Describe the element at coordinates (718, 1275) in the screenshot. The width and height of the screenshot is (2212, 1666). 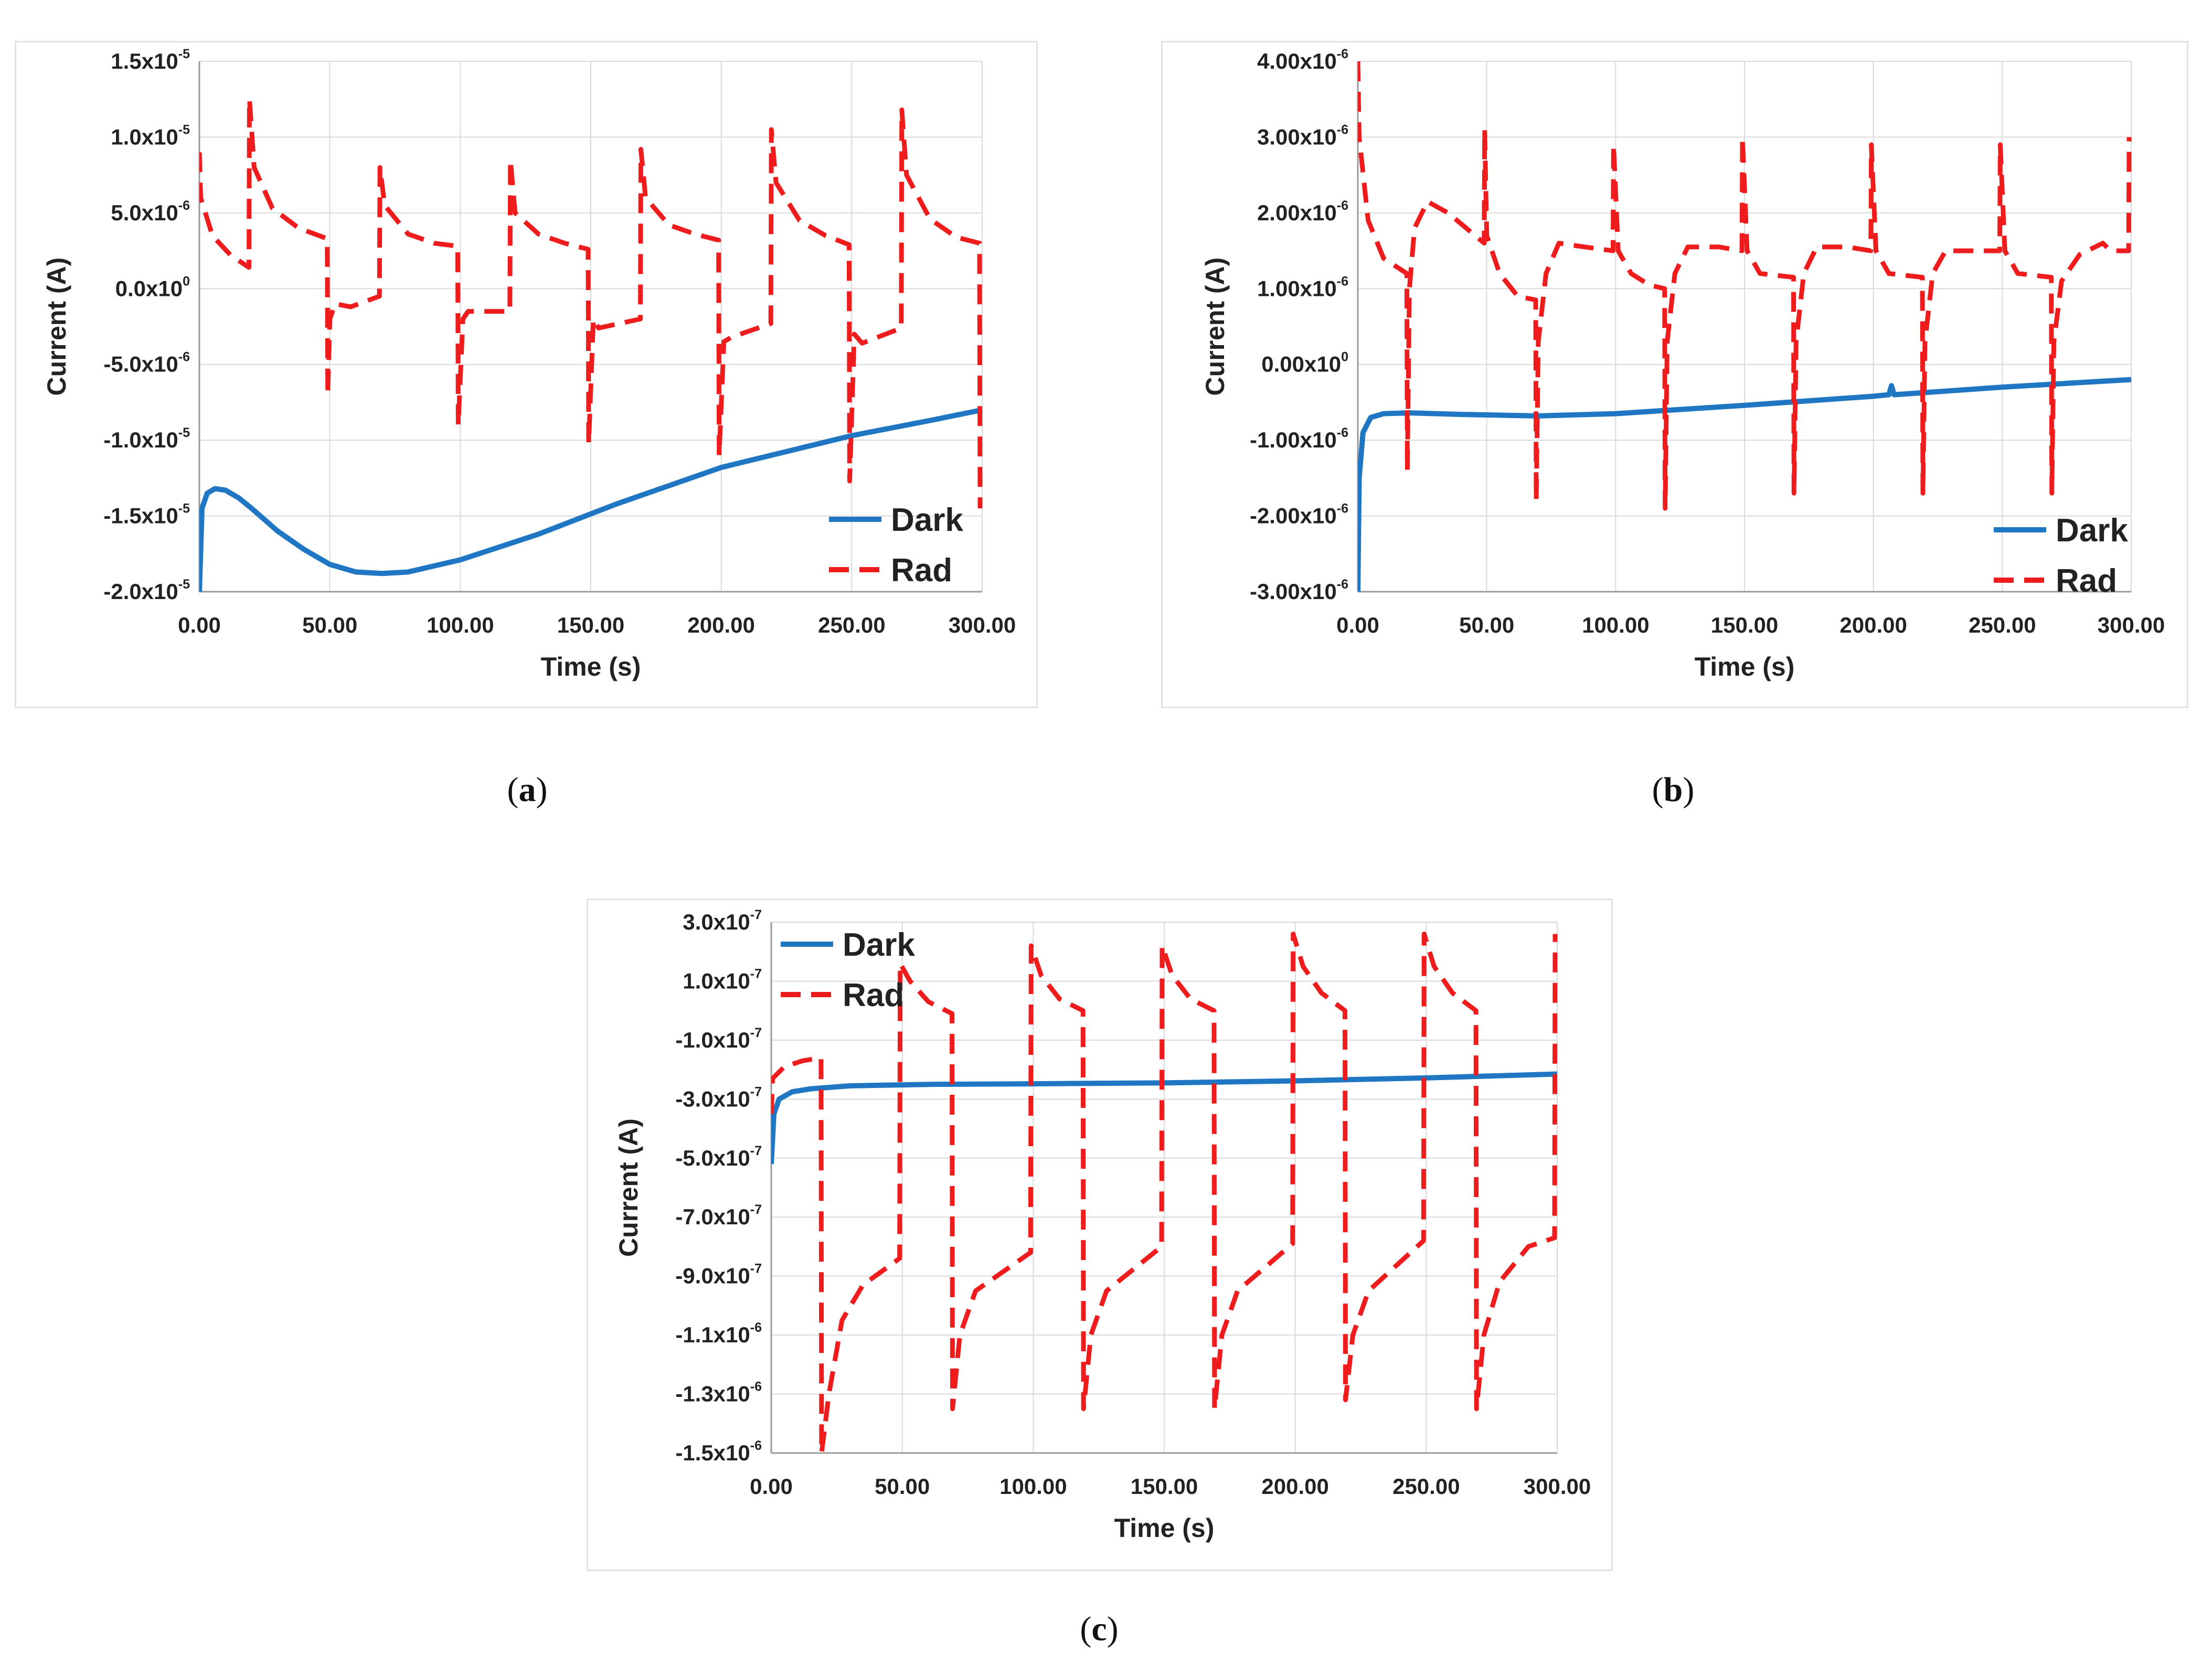
I see `chart-c-y-tick-label: -9.0x10⁻⁷` at that location.